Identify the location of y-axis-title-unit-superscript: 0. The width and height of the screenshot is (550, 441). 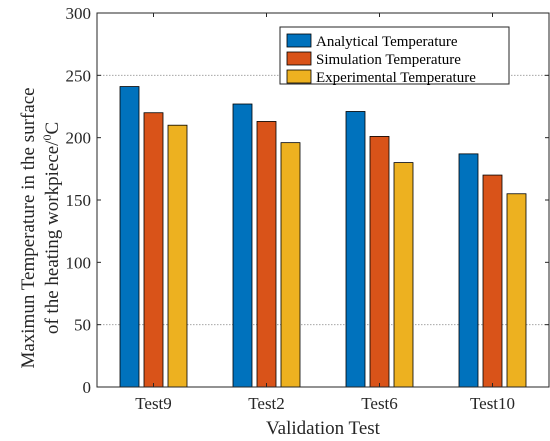
(47, 138).